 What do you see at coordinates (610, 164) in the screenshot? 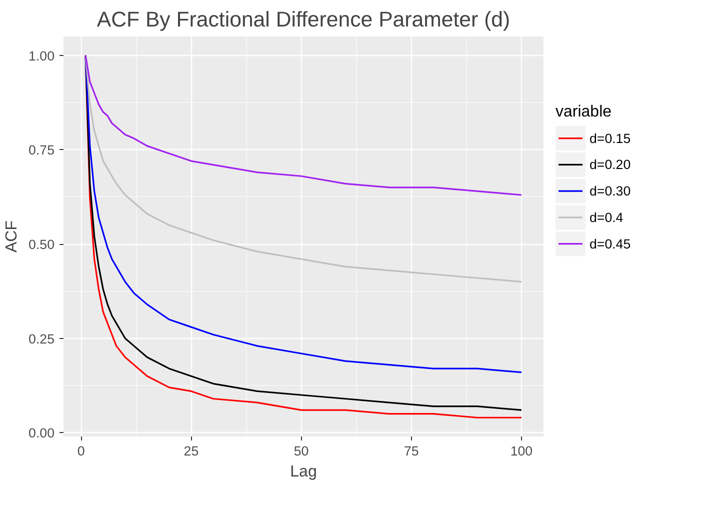
I see `legend-label: d=0.20` at bounding box center [610, 164].